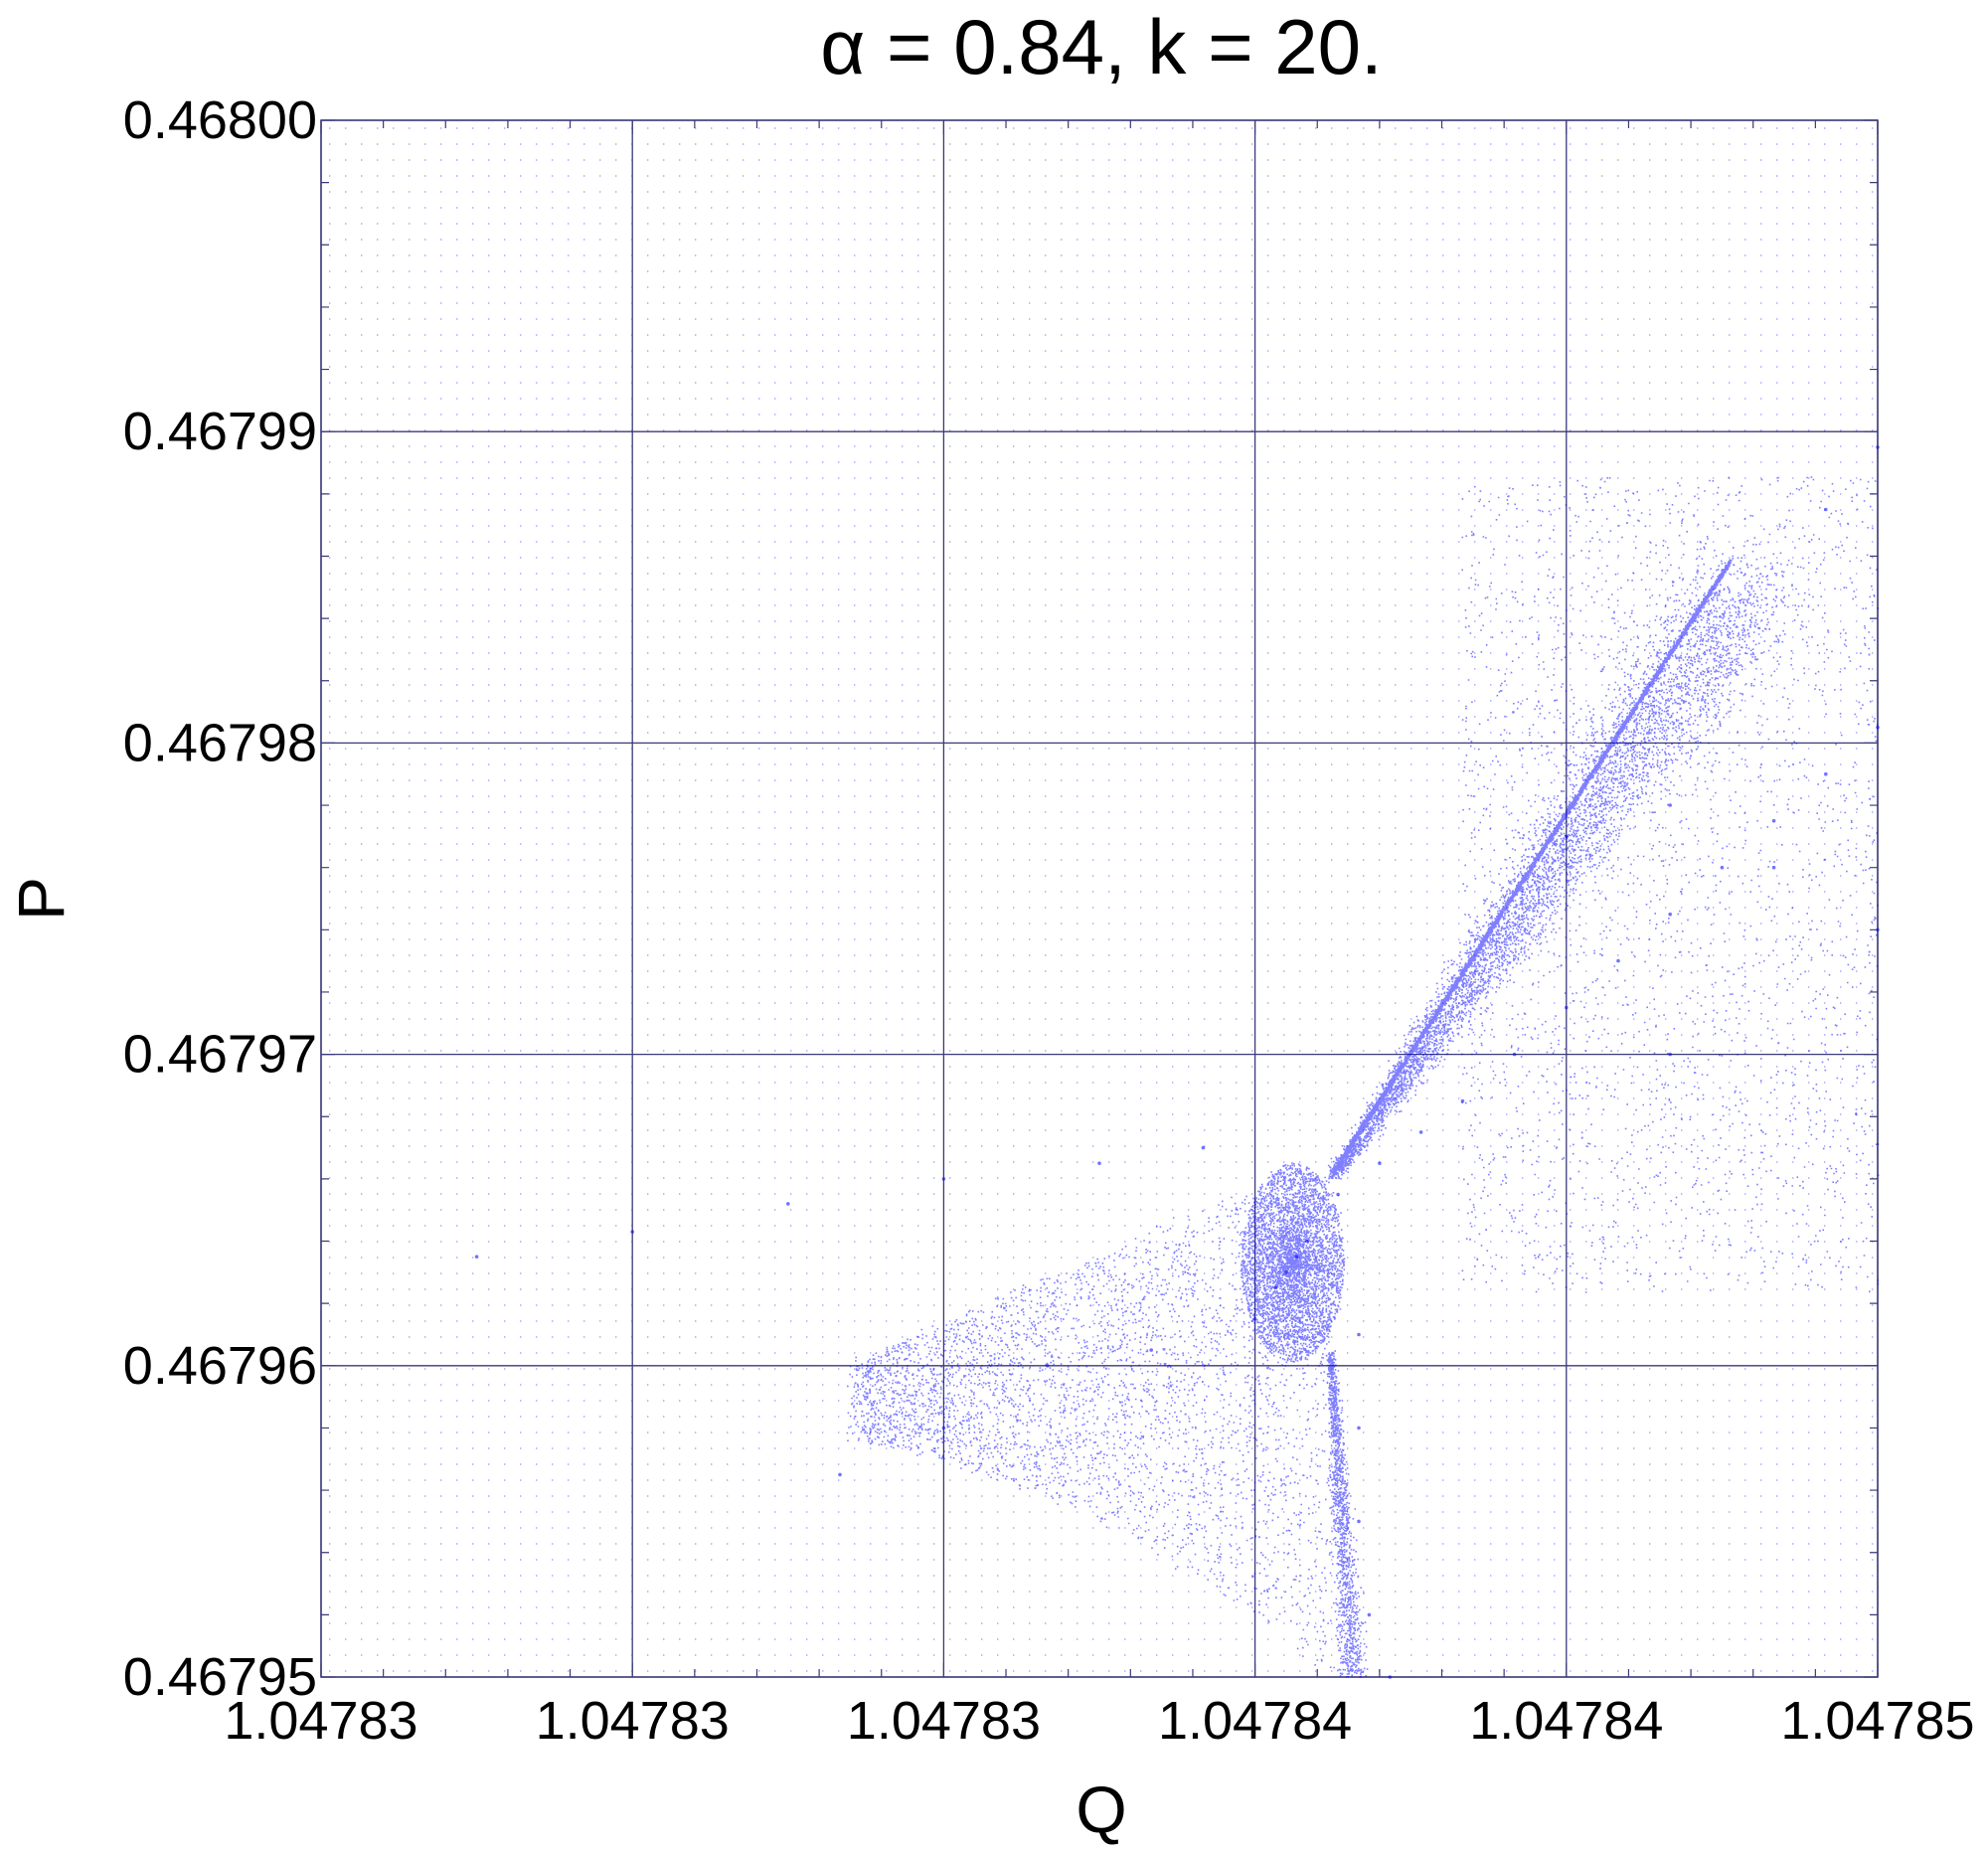 The image size is (1988, 1852). Describe the element at coordinates (220, 1055) in the screenshot. I see `y-tick-label: 0.46797` at that location.